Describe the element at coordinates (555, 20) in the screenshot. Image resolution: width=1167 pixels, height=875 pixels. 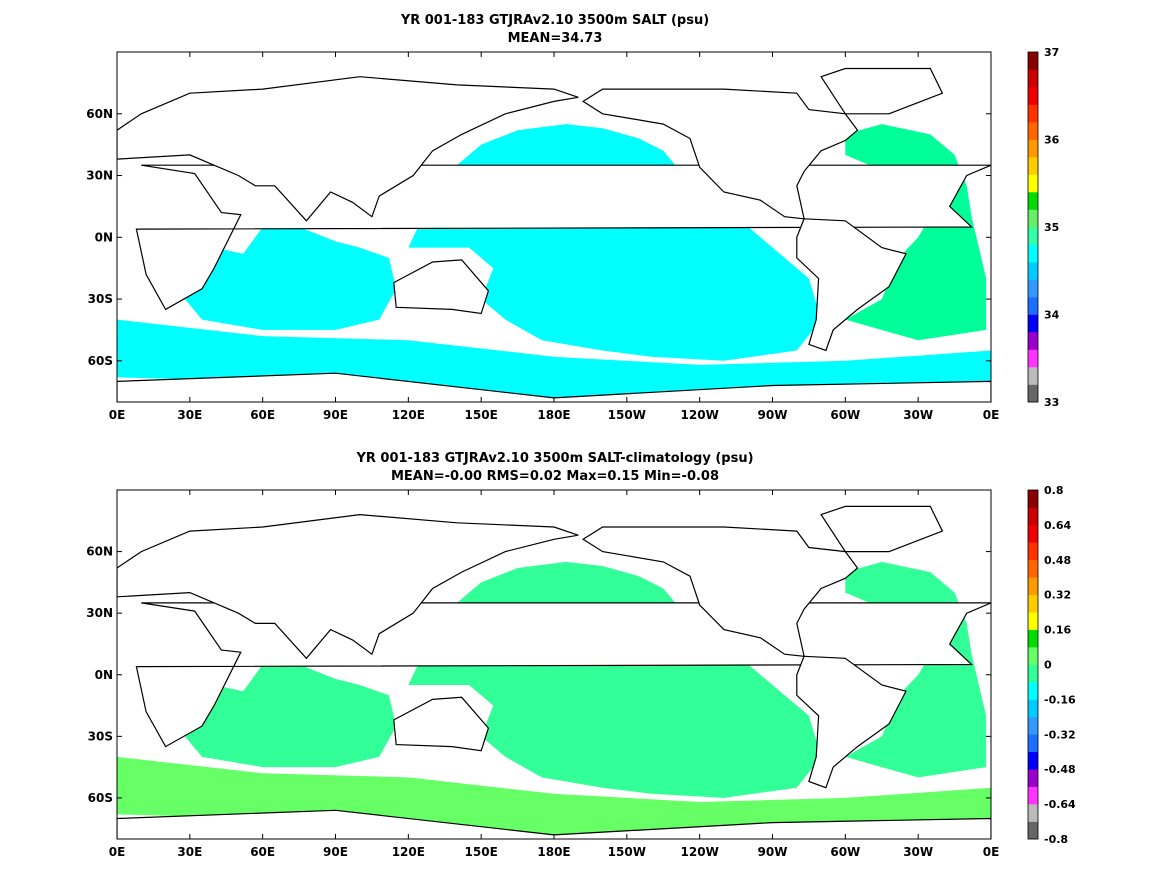
I see `panel-1-title: YR 001-183 GTJRAv2.10 3500m SALT (psu)` at that location.